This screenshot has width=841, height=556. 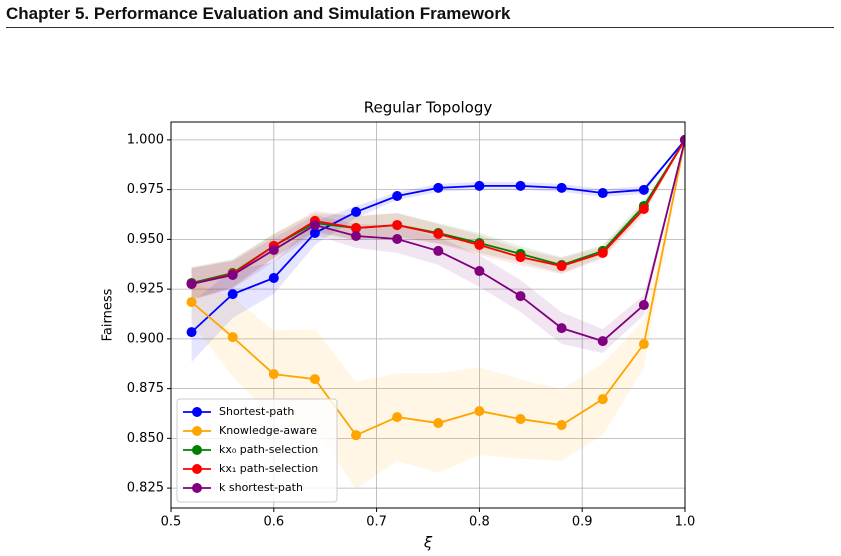 I want to click on x-axis-label: ξ, so click(x=428, y=543).